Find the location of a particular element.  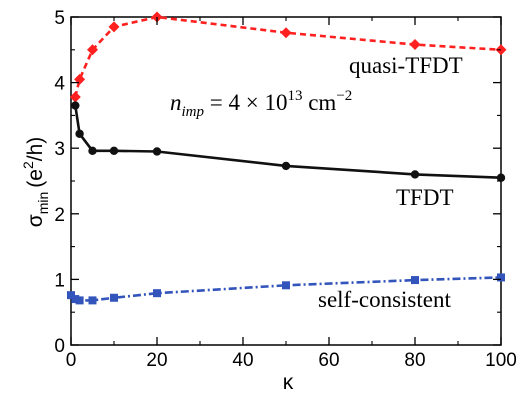

y-axis-label-sub: min is located at coordinates (43, 203).